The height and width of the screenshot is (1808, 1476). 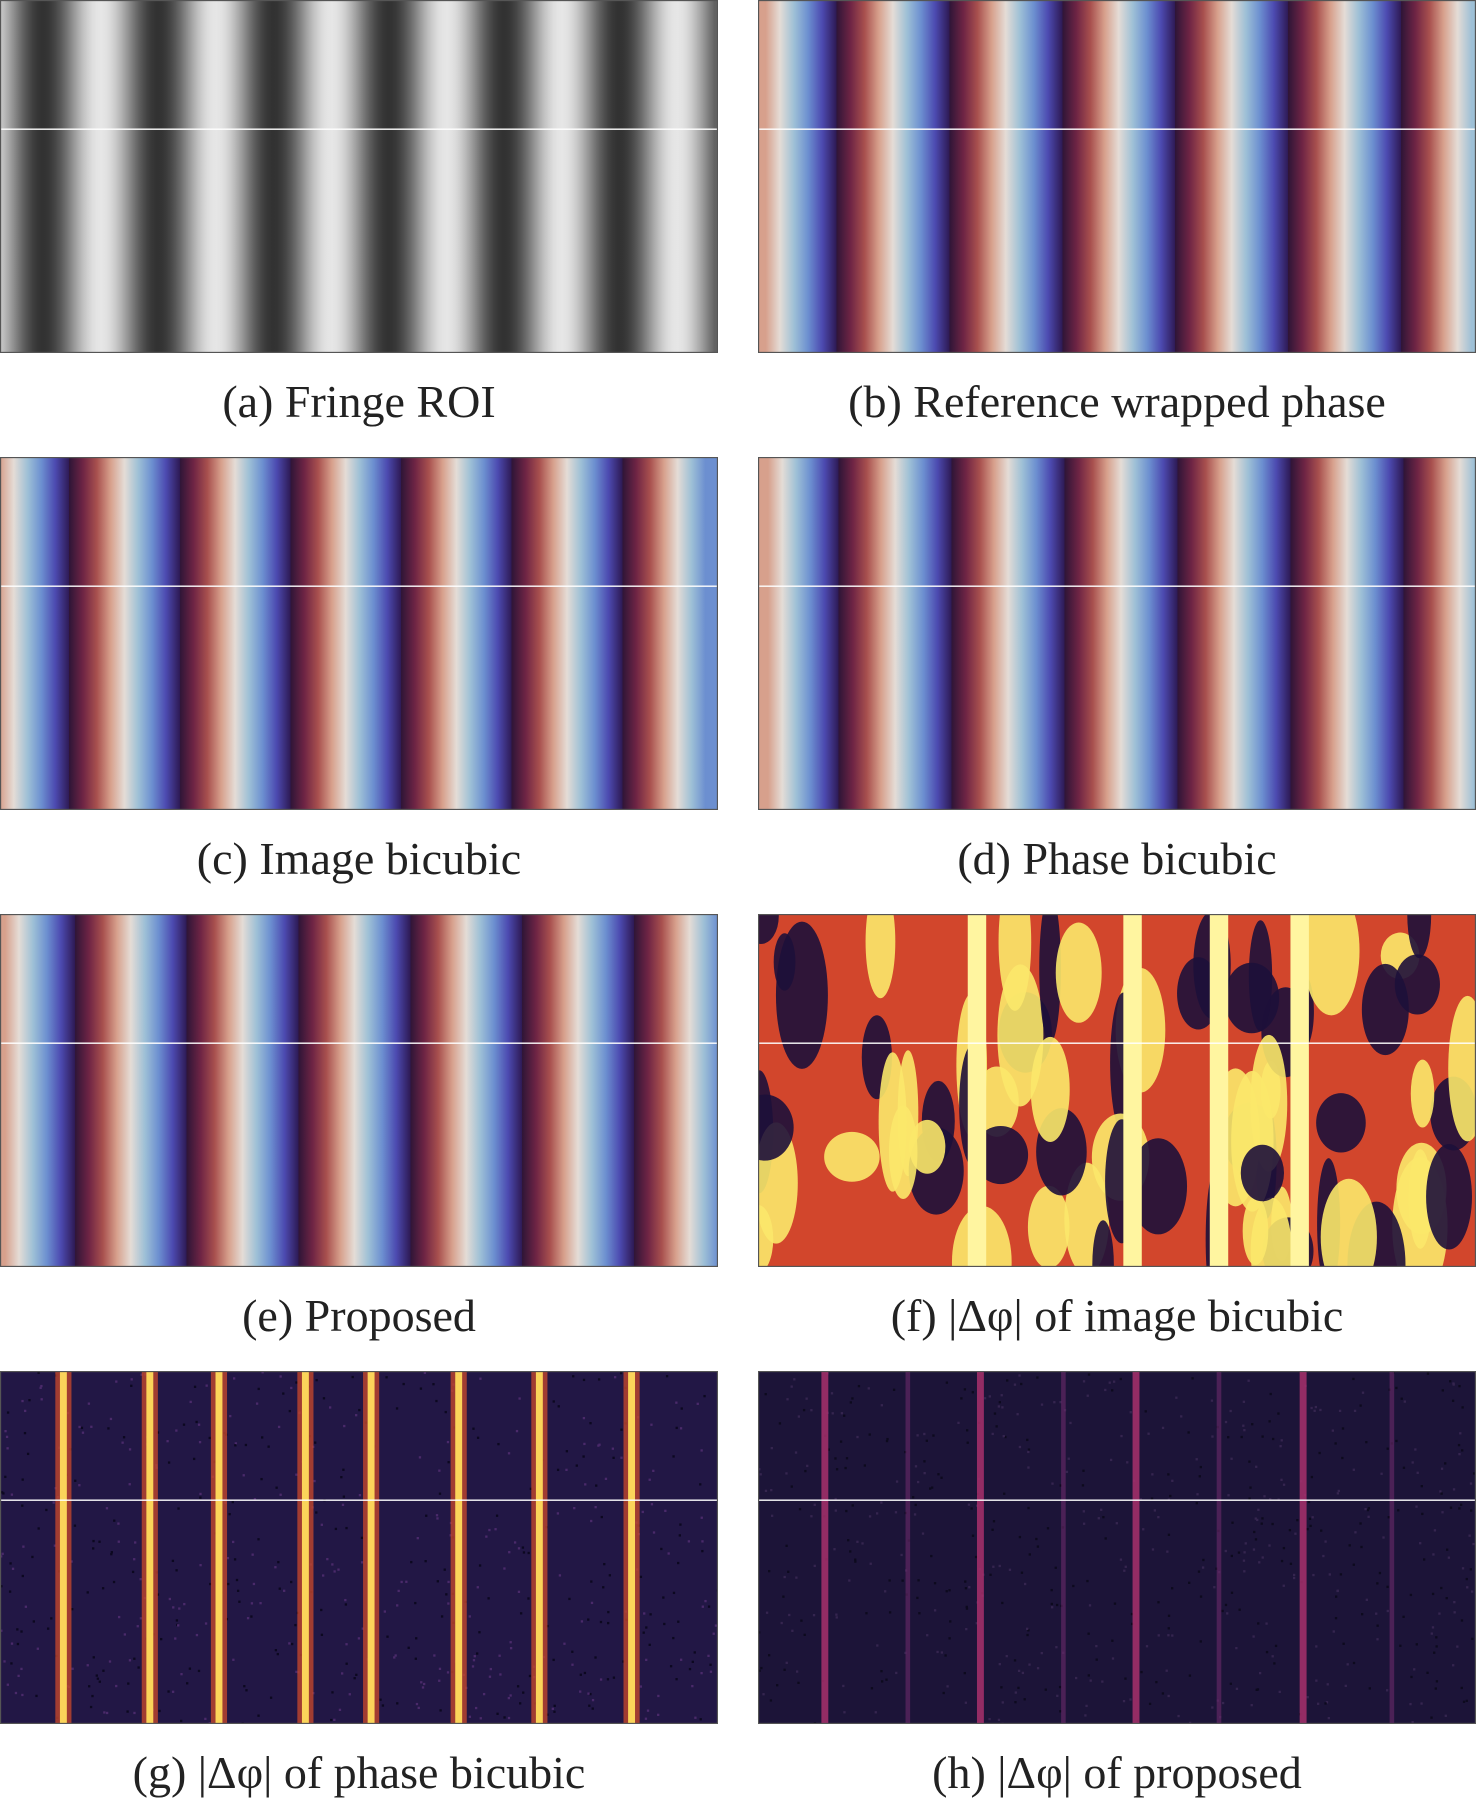 I want to click on line, so click(x=459, y=1547).